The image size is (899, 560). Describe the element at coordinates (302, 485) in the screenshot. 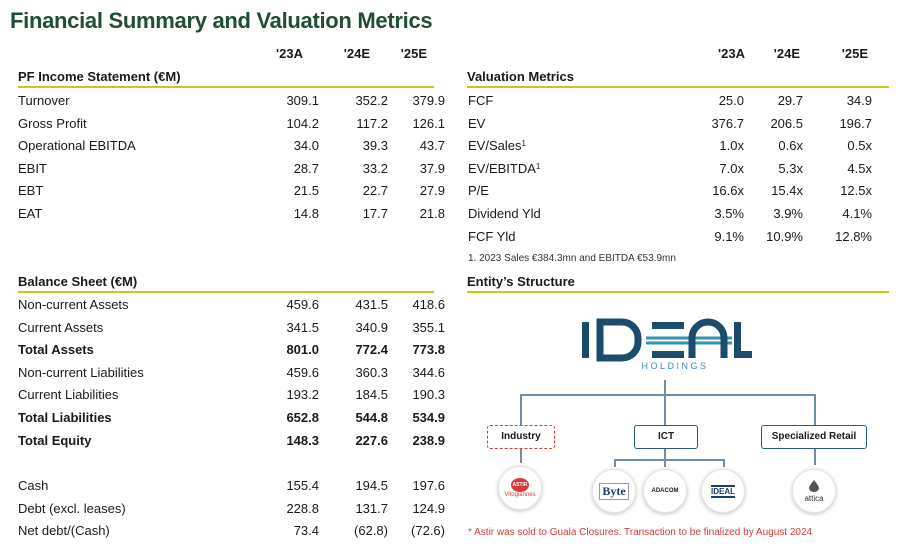

I see `row-value: 155.4` at that location.